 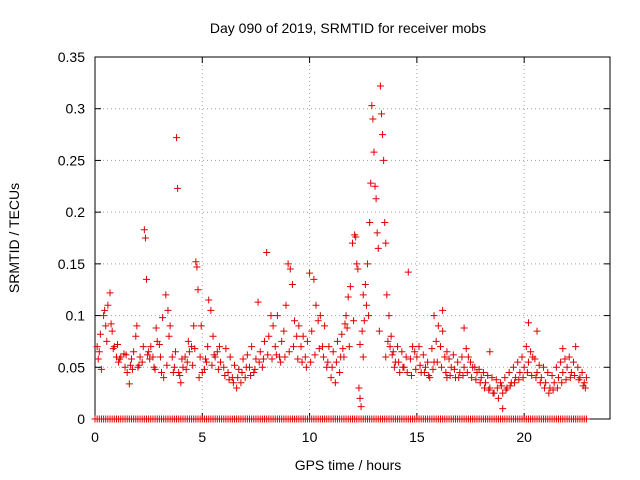 I want to click on y-tick-label: 0.05, so click(x=71, y=367).